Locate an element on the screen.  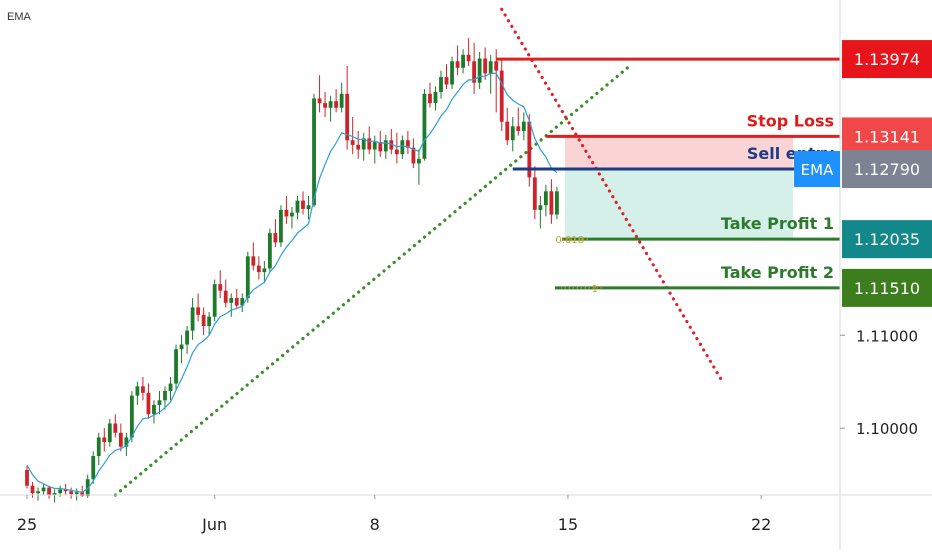
take-profit-1-tag-text: 1.12035 is located at coordinates (887, 239).